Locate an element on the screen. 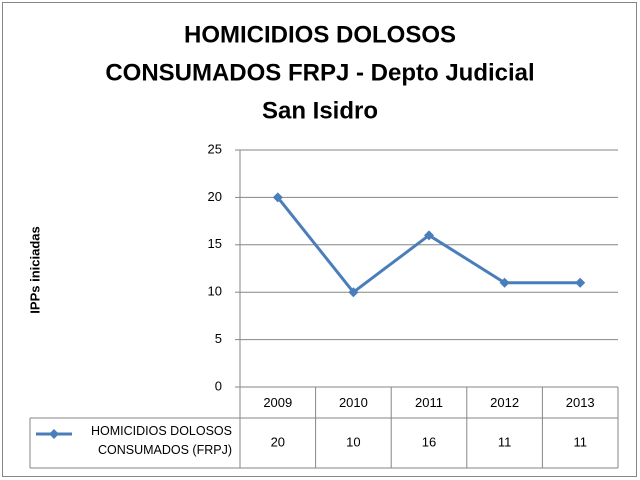 The image size is (640, 480). y-tick-label: 25 is located at coordinates (215, 148).